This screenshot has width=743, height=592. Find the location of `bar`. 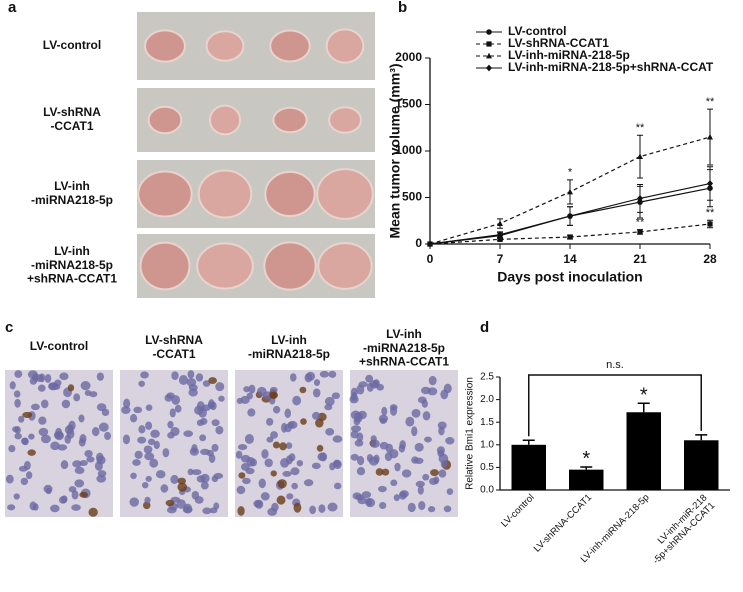

bar is located at coordinates (643, 451).